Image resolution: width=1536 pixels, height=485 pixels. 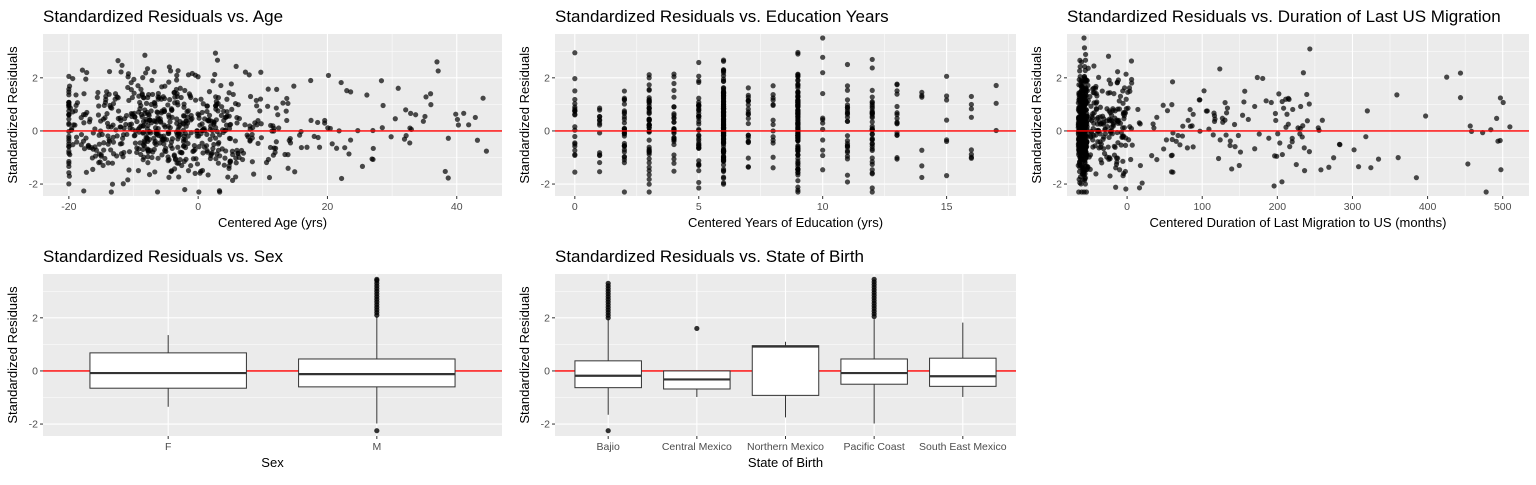 What do you see at coordinates (547, 78) in the screenshot?
I see `y-tick-label: 2` at bounding box center [547, 78].